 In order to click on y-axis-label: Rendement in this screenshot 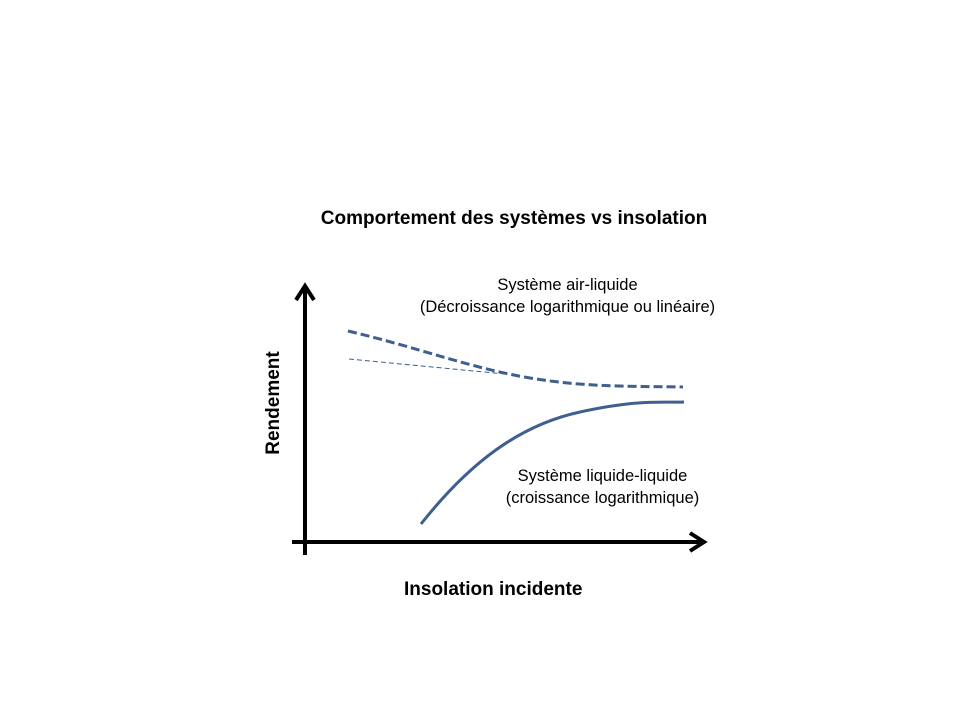, I will do `click(273, 403)`.